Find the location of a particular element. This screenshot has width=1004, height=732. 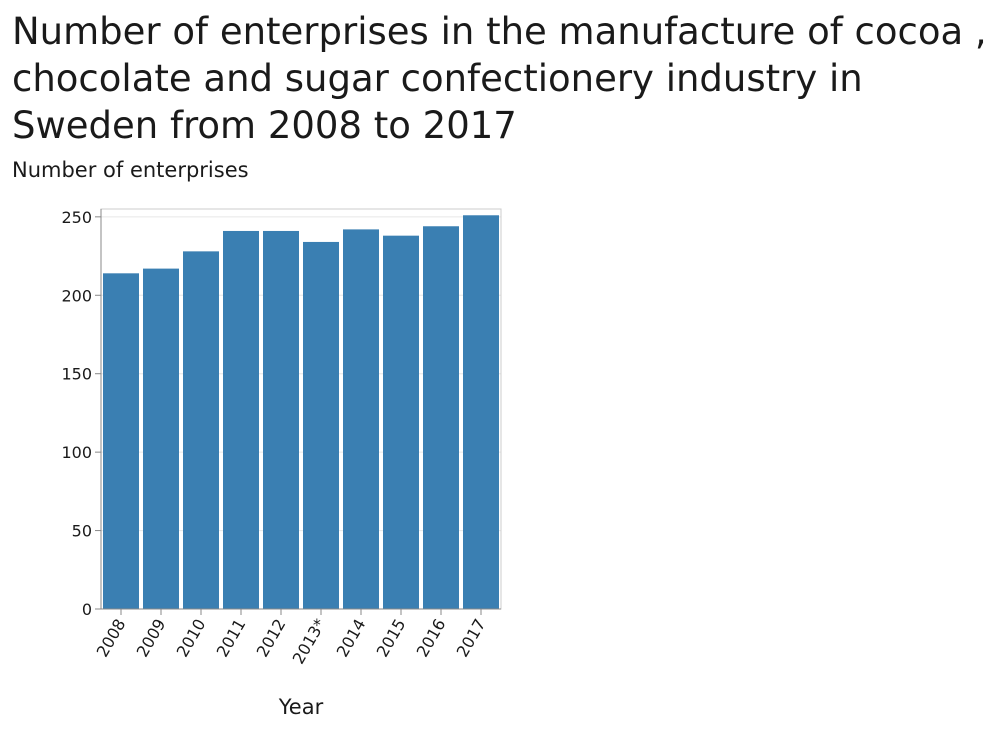

x-tick-label: 2010 is located at coordinates (191, 638).